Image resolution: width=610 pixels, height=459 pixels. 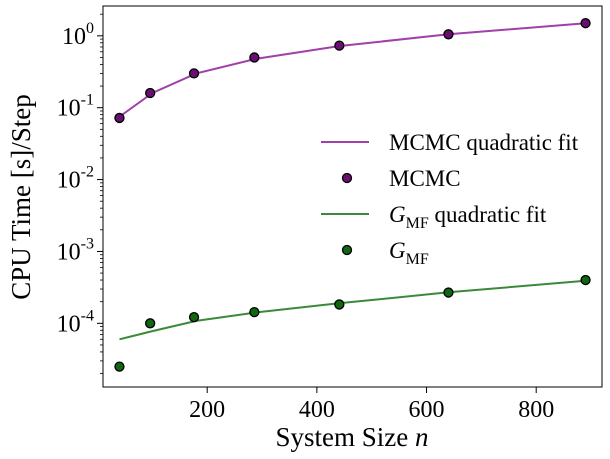 I want to click on series-2-fit-line, so click(x=352, y=310).